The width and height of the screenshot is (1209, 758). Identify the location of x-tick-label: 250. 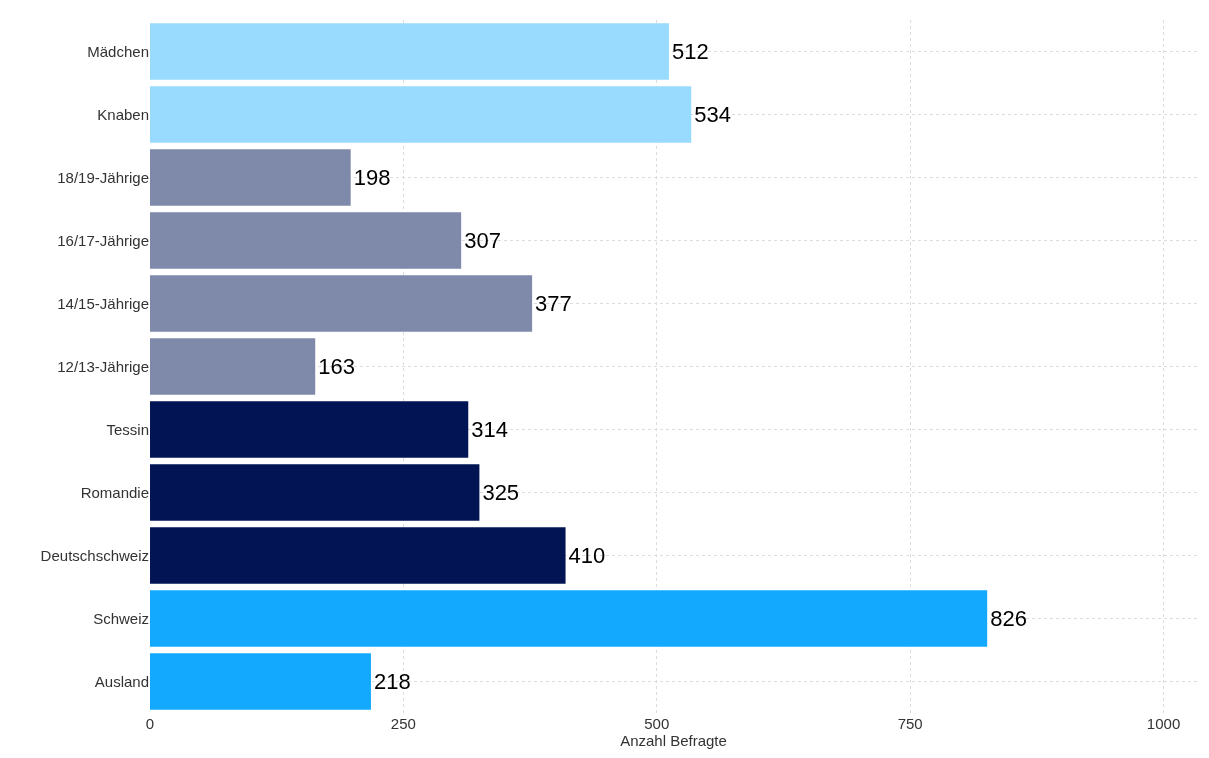
(403, 723).